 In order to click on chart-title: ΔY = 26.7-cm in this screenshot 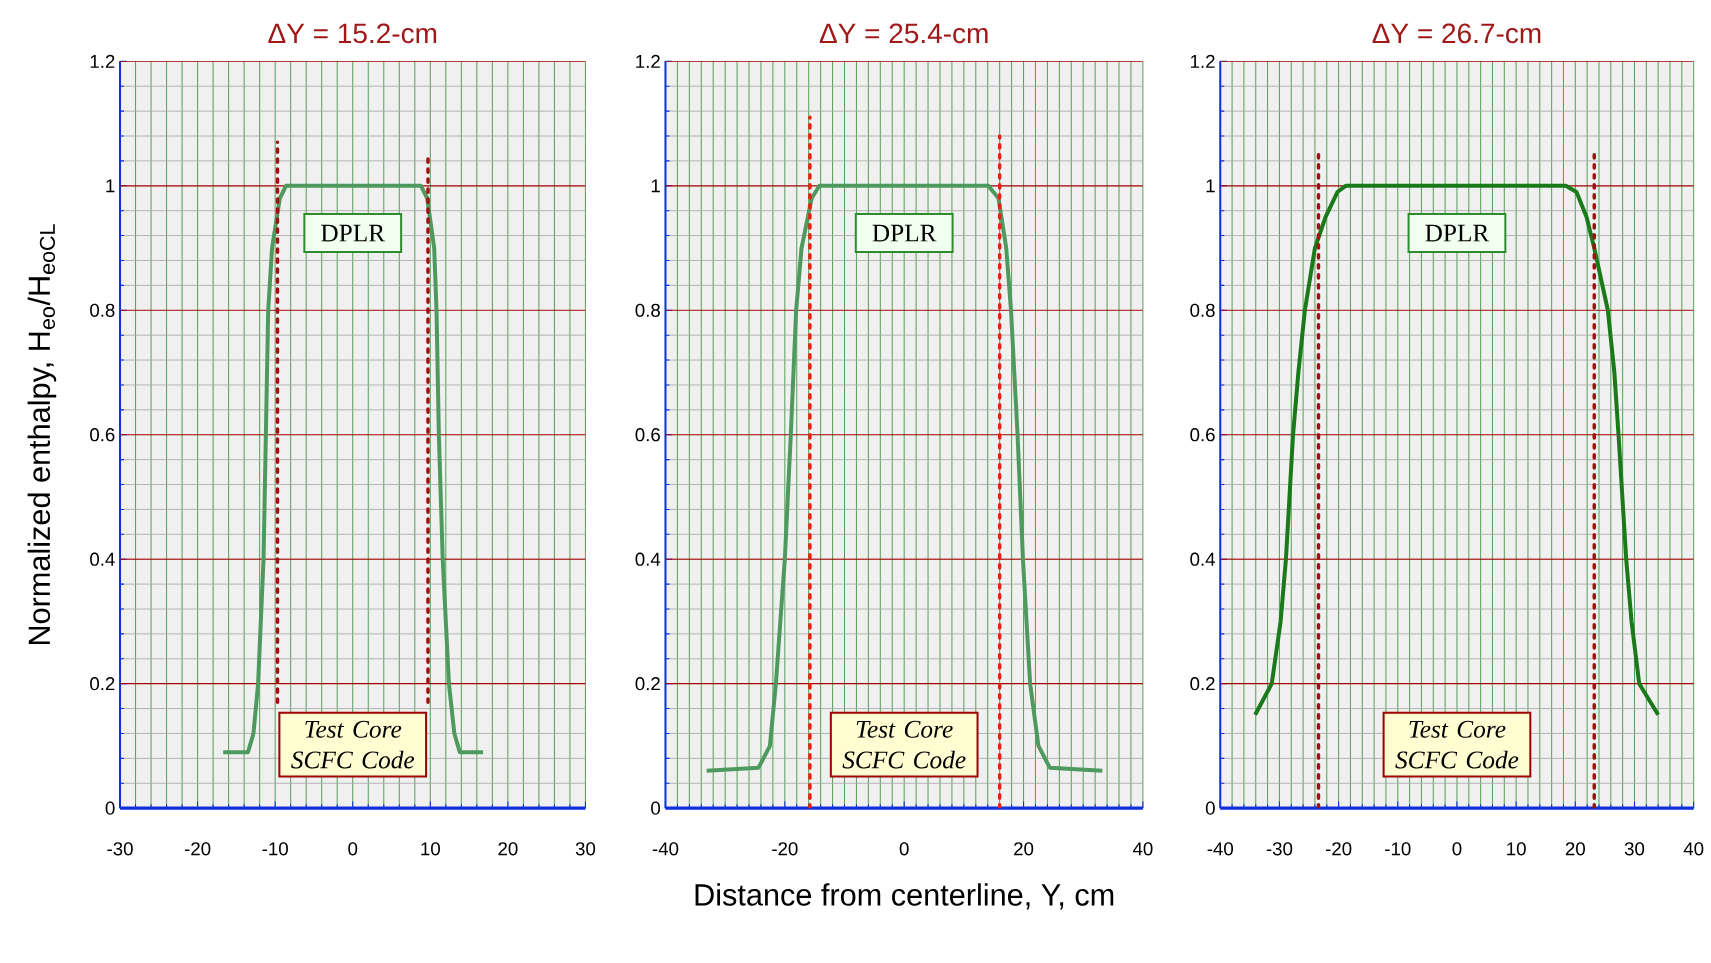, I will do `click(1456, 33)`.